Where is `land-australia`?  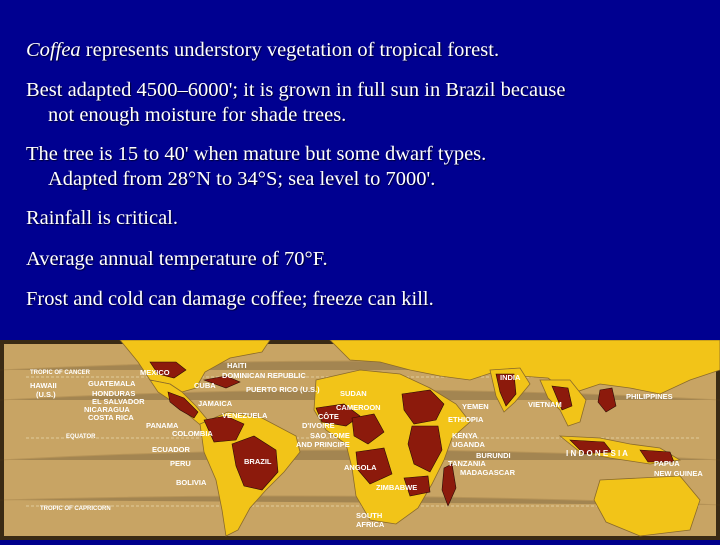 land-australia is located at coordinates (647, 506).